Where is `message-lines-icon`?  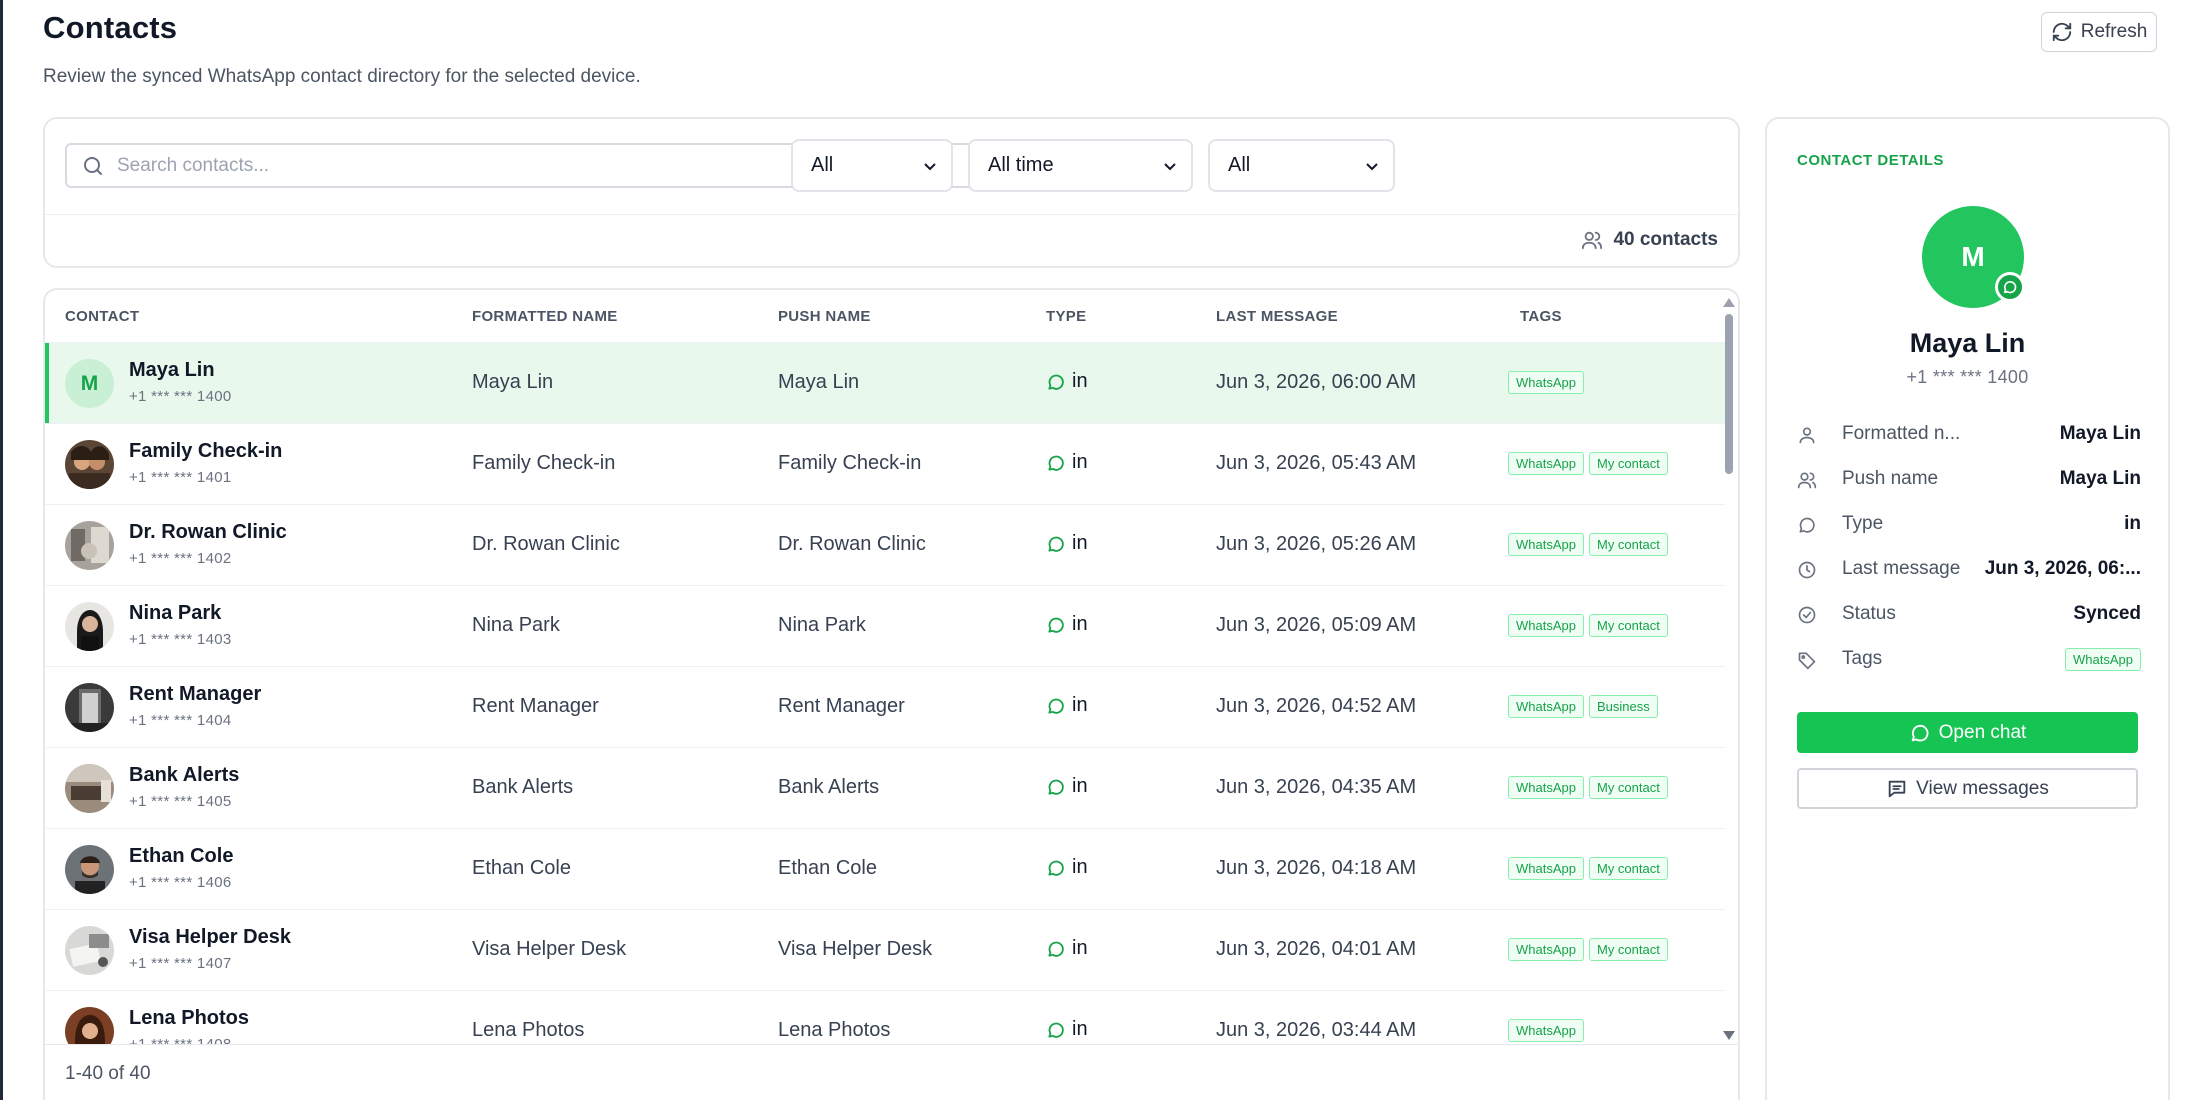 message-lines-icon is located at coordinates (1897, 788).